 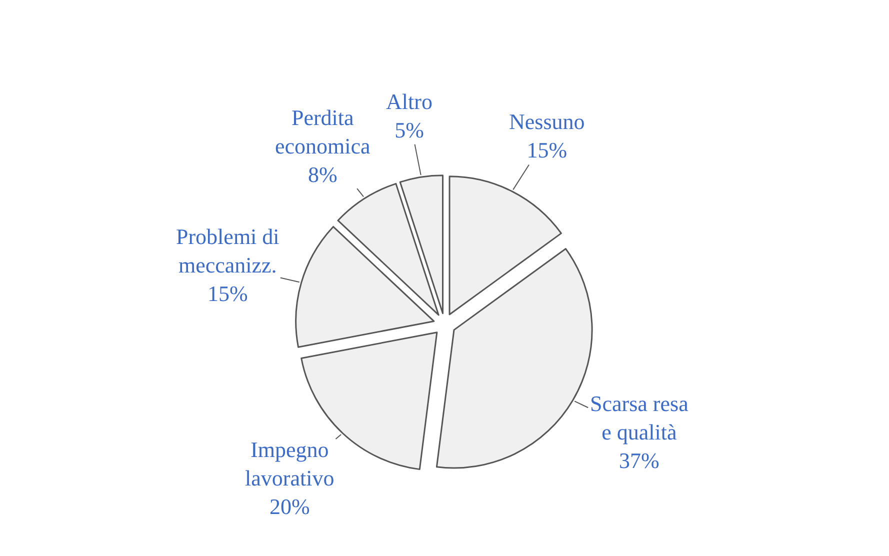 What do you see at coordinates (289, 507) in the screenshot?
I see `data-label: 20%` at bounding box center [289, 507].